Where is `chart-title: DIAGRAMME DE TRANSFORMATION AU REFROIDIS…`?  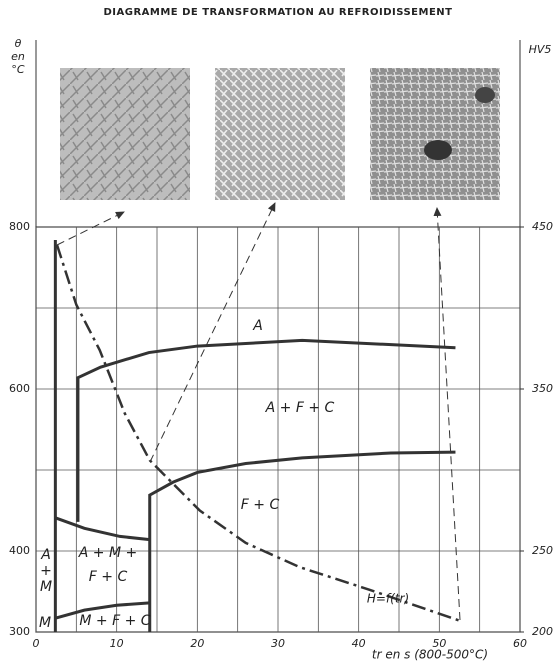 chart-title: DIAGRAMME DE TRANSFORMATION AU REFROIDIS… is located at coordinates (277, 12).